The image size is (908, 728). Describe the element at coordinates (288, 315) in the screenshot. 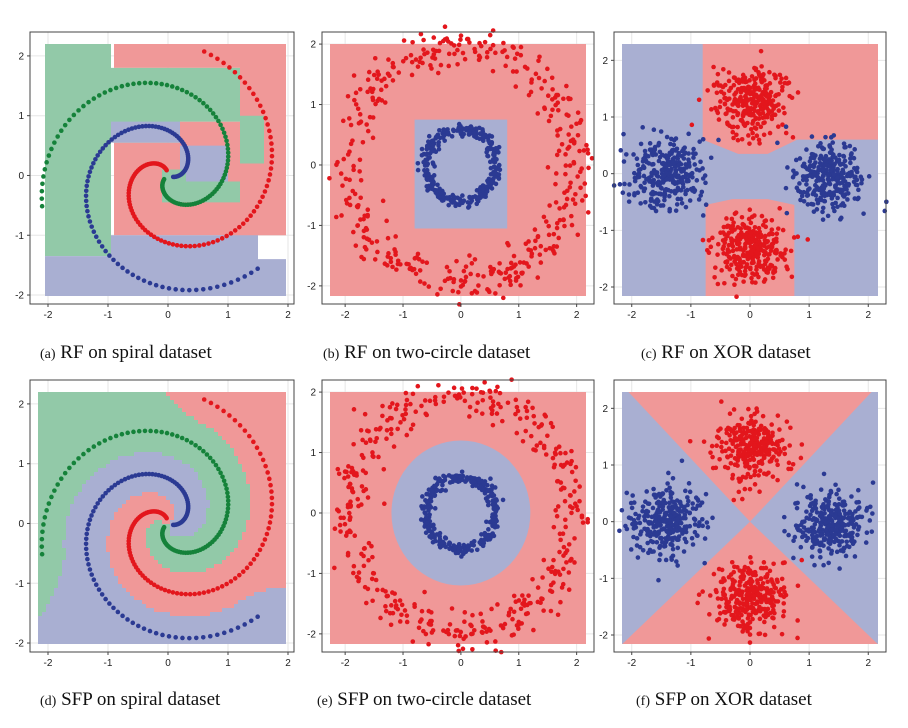

I see `x-tick-label: 2` at that location.